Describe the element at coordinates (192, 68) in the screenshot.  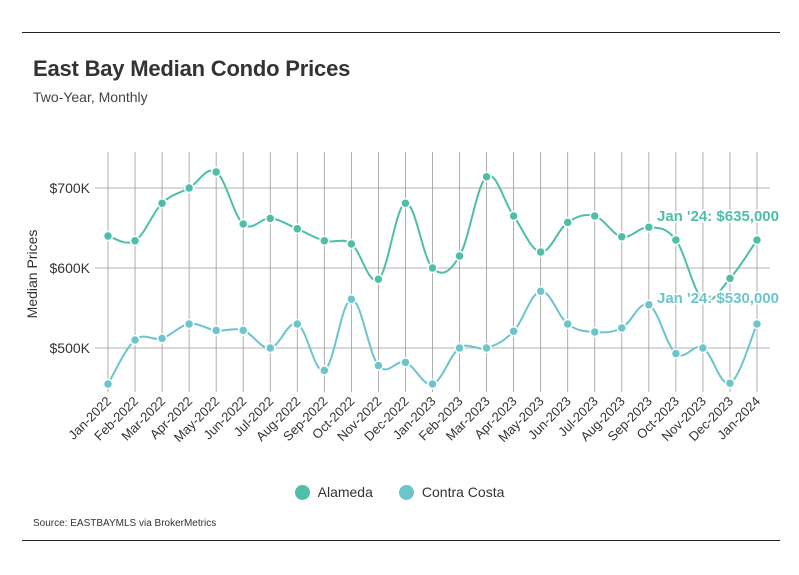
I see `chart-title: East Bay Median Condo Prices` at that location.